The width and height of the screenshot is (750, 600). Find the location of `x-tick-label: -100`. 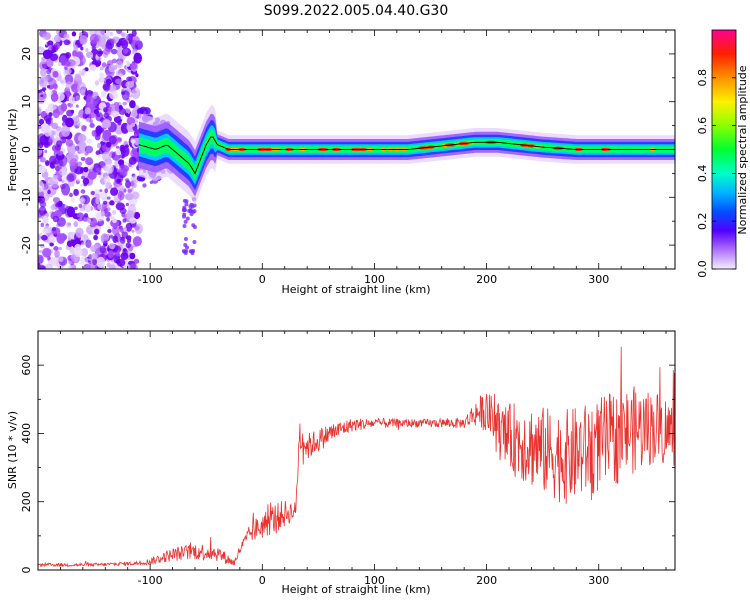

x-tick-label: -100 is located at coordinates (150, 279).